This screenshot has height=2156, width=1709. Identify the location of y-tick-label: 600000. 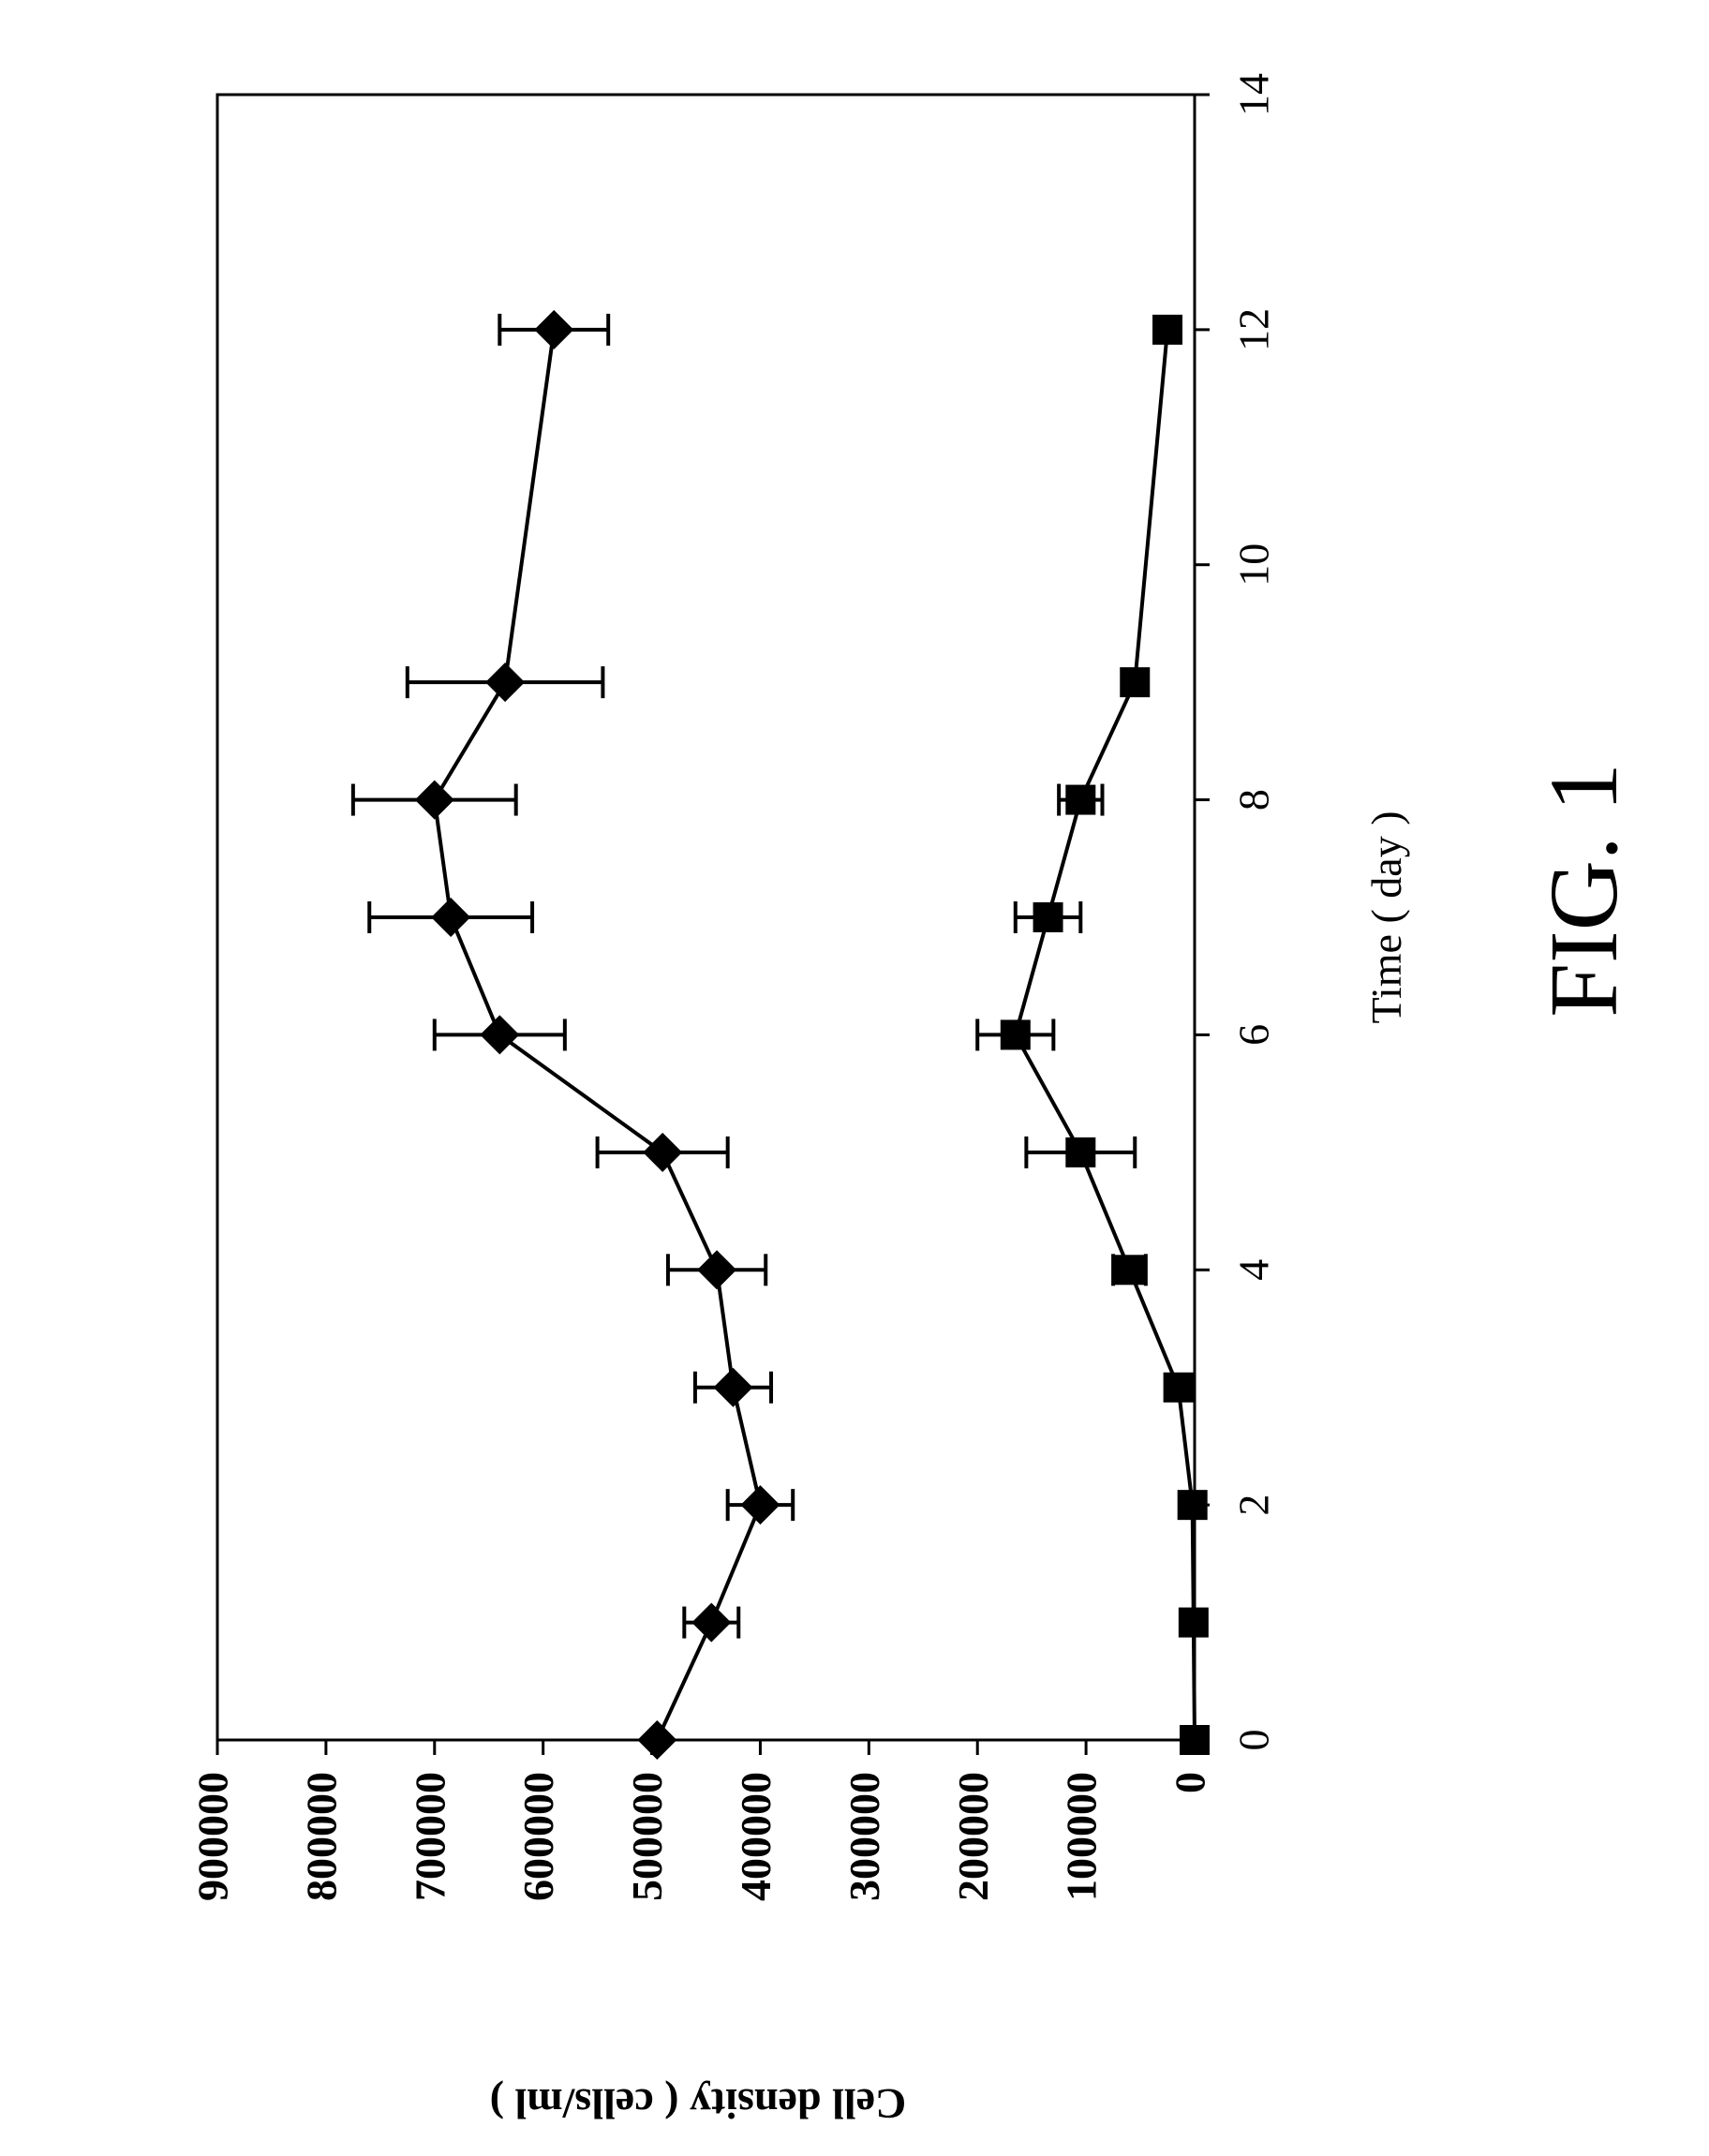
(538, 1836).